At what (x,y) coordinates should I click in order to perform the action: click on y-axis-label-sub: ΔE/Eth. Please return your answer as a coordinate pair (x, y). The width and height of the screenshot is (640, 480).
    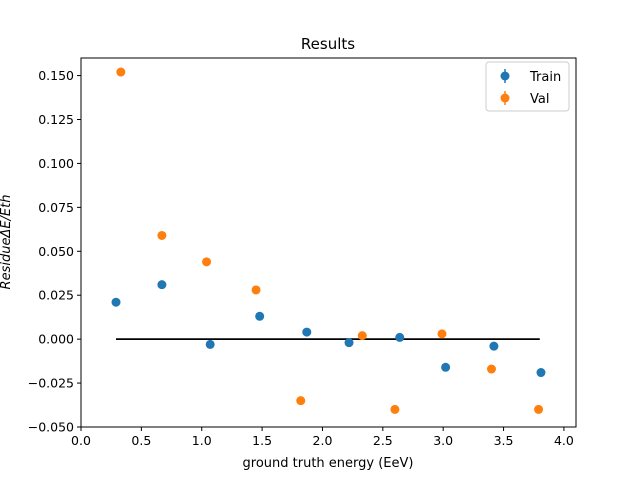
    Looking at the image, I should click on (7, 217).